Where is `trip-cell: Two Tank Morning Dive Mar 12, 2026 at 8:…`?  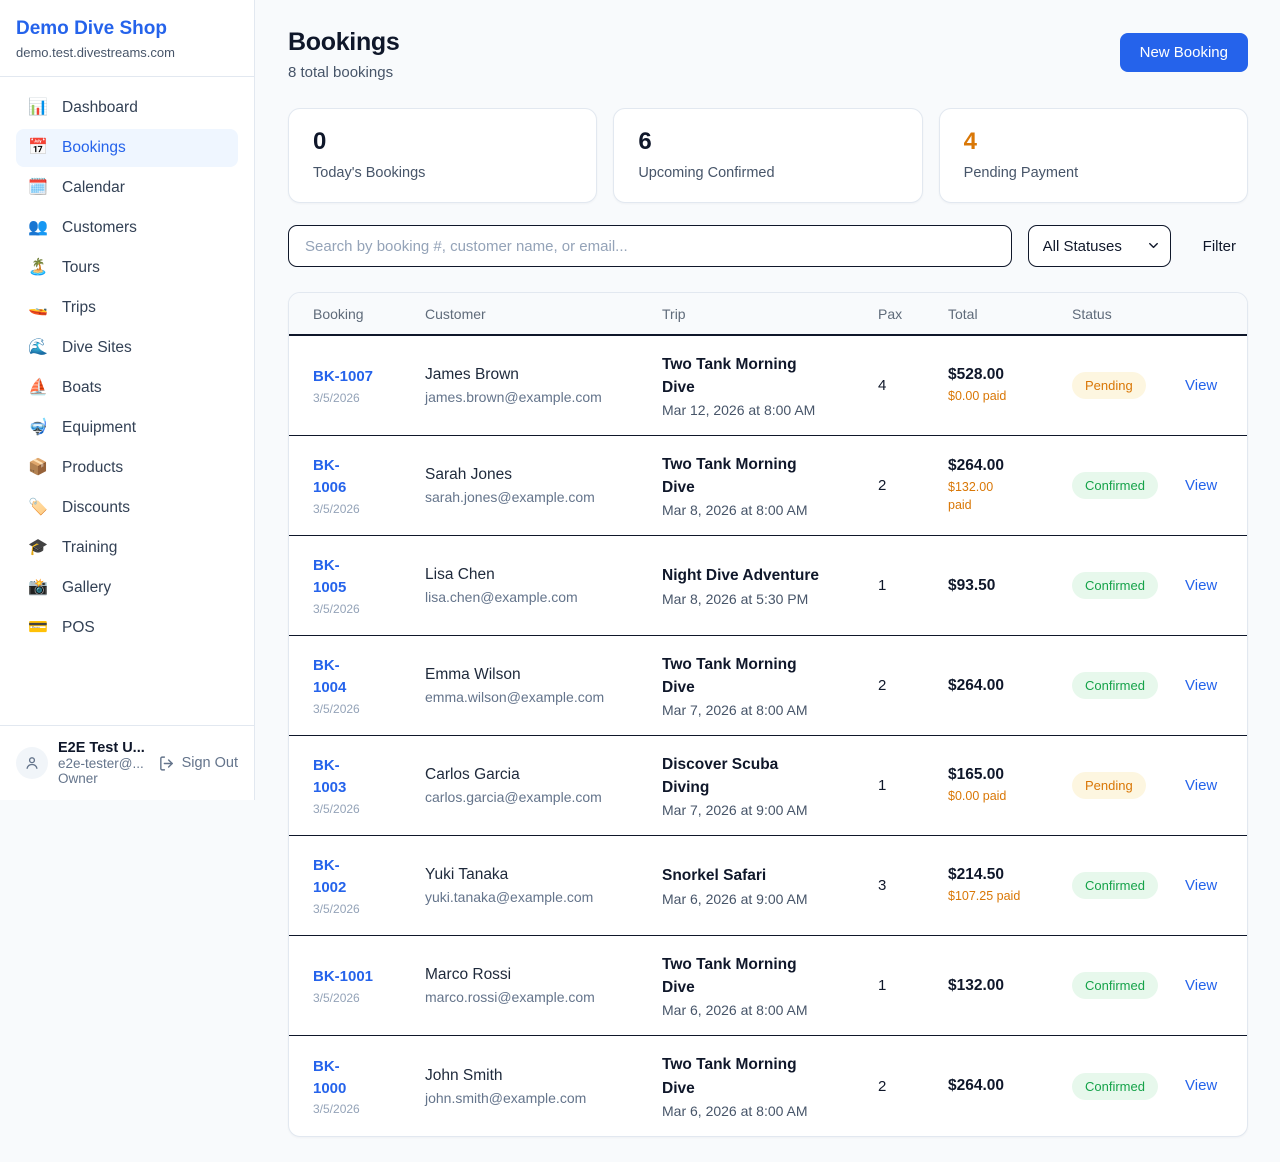
trip-cell: Two Tank Morning Dive Mar 12, 2026 at 8:… is located at coordinates (770, 386).